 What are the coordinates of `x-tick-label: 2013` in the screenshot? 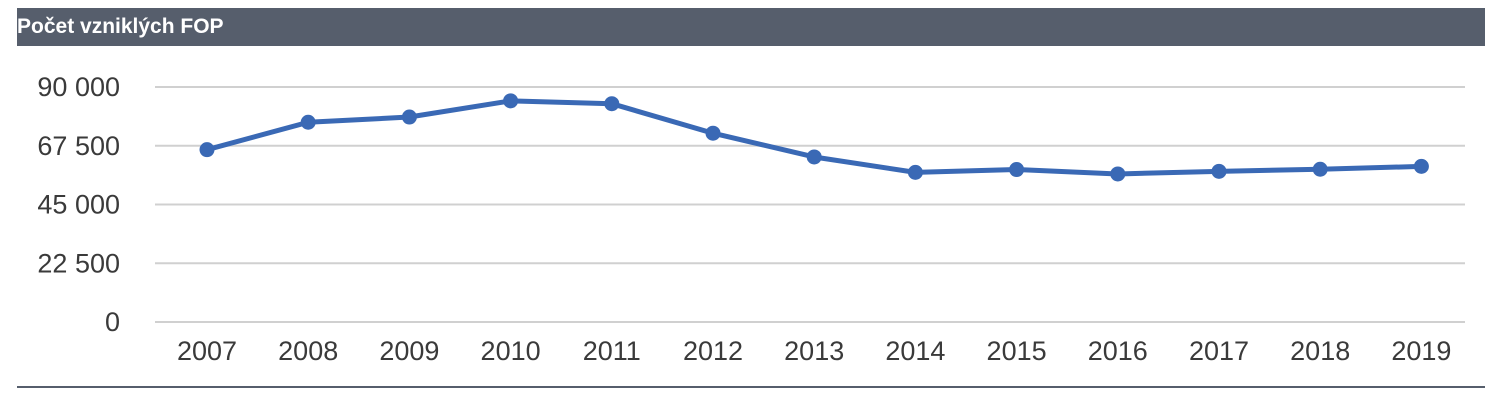 It's located at (814, 351).